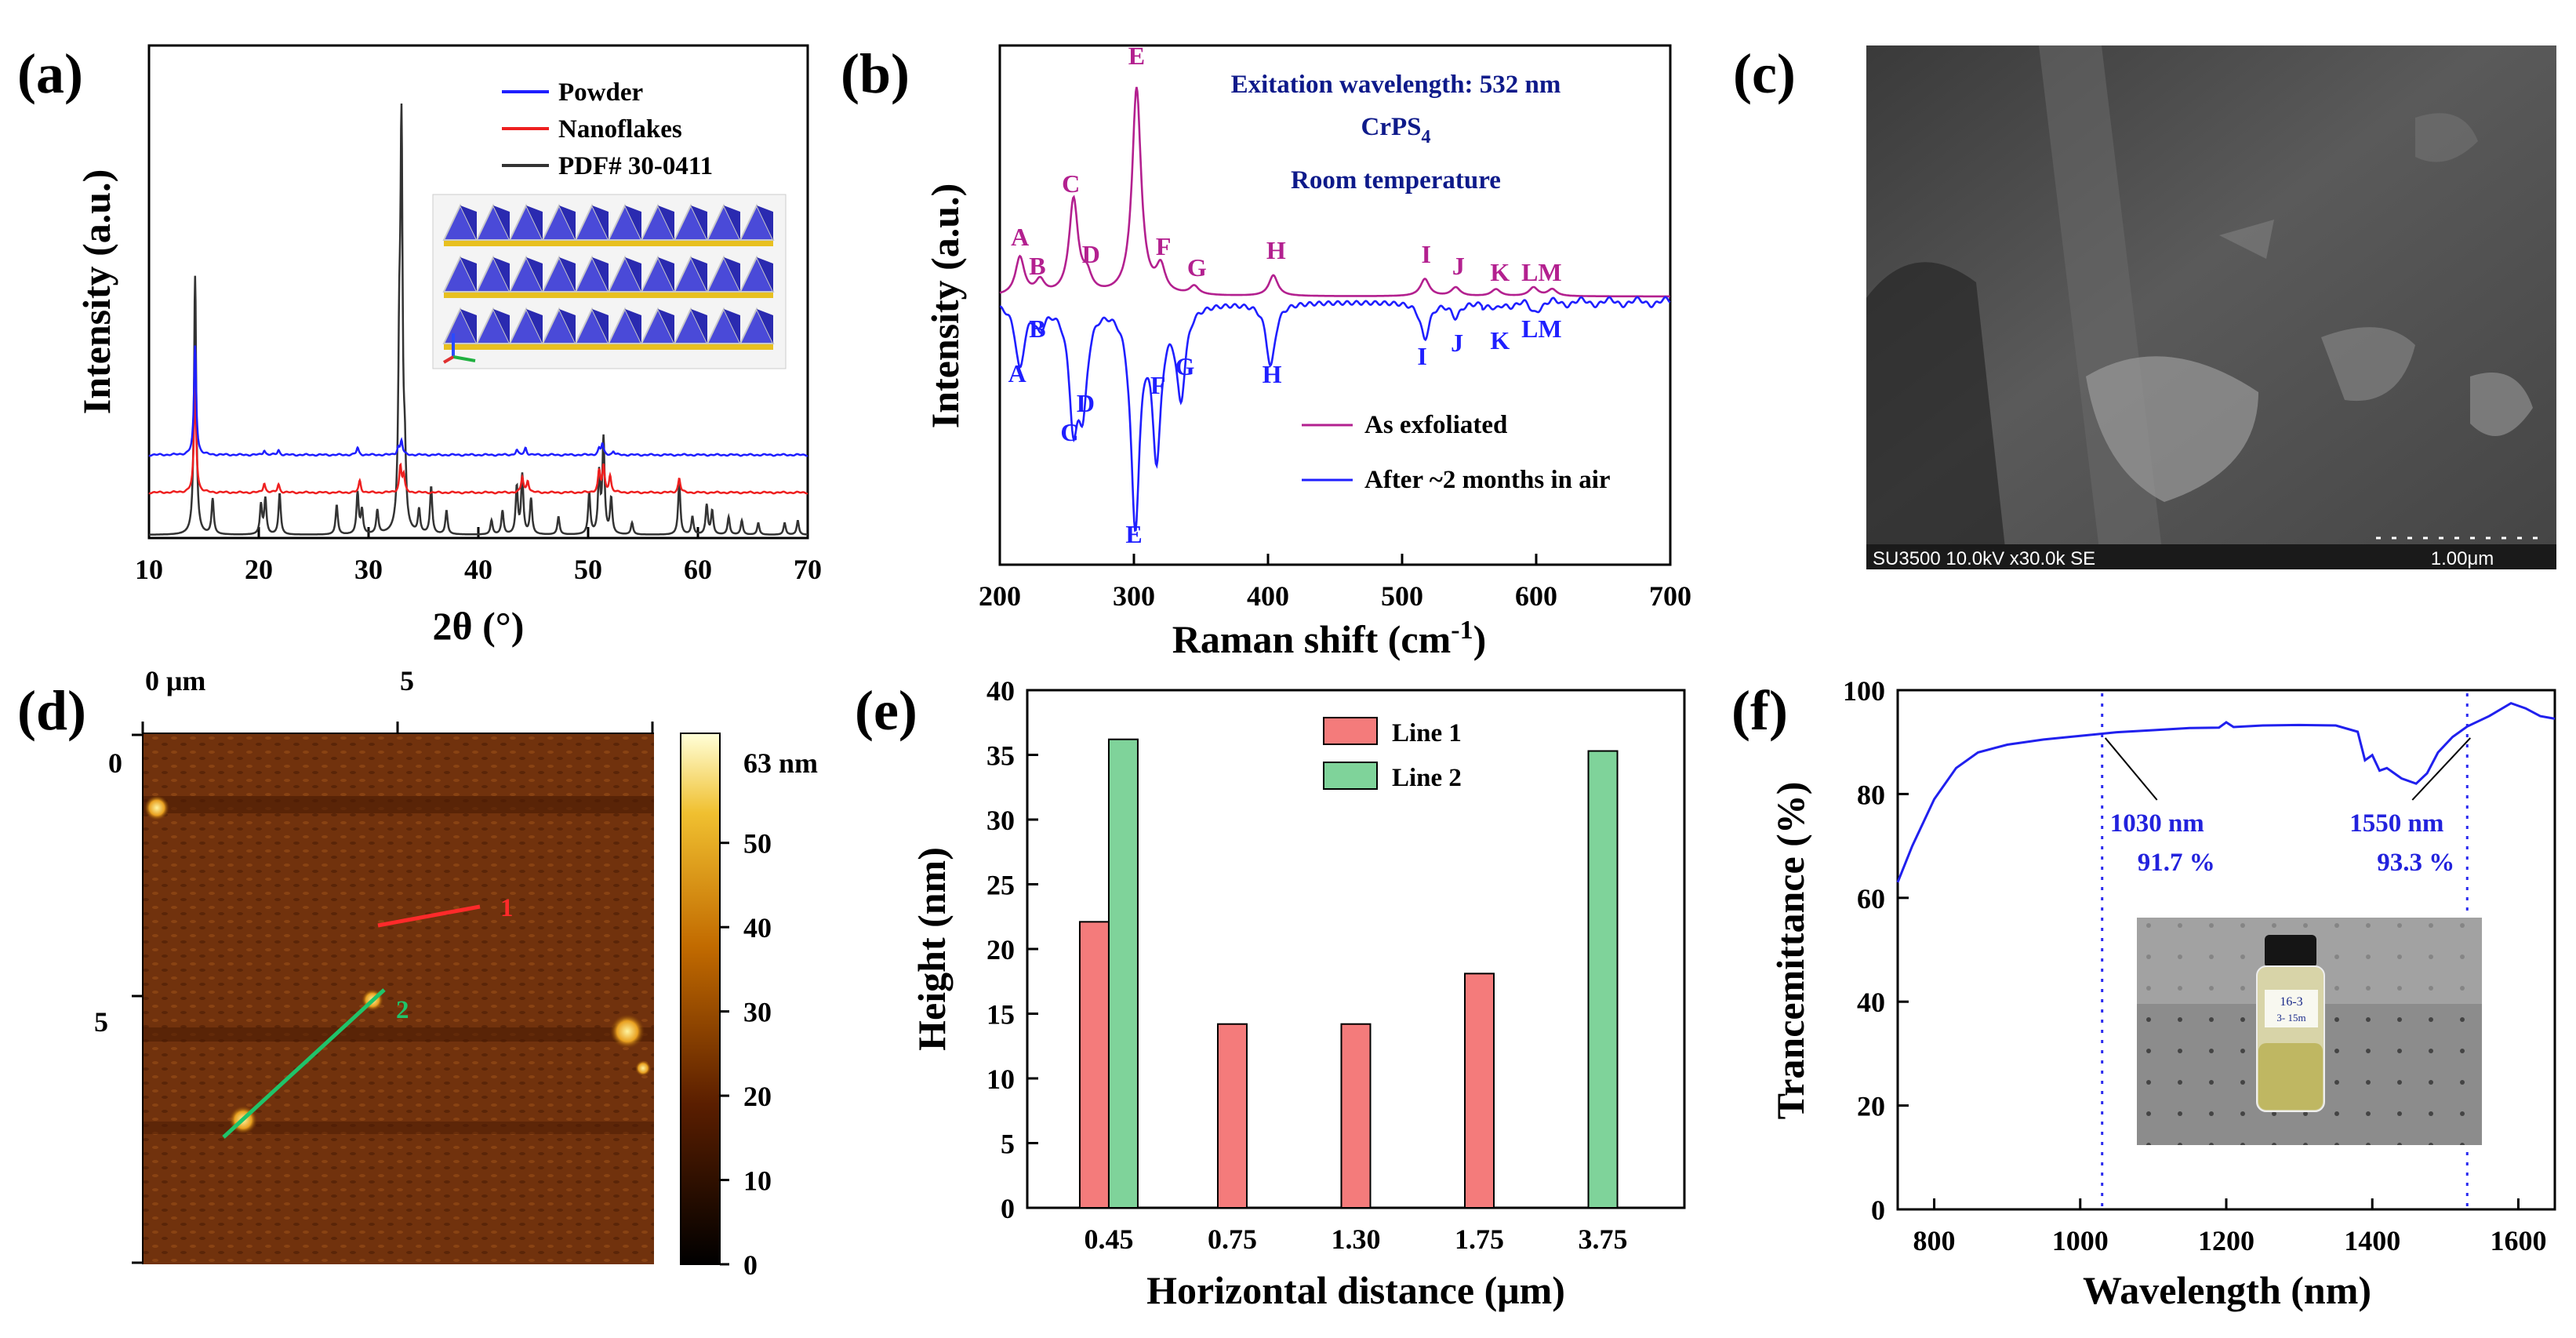  What do you see at coordinates (478, 439) in the screenshot?
I see `a-series-nanoflakes` at bounding box center [478, 439].